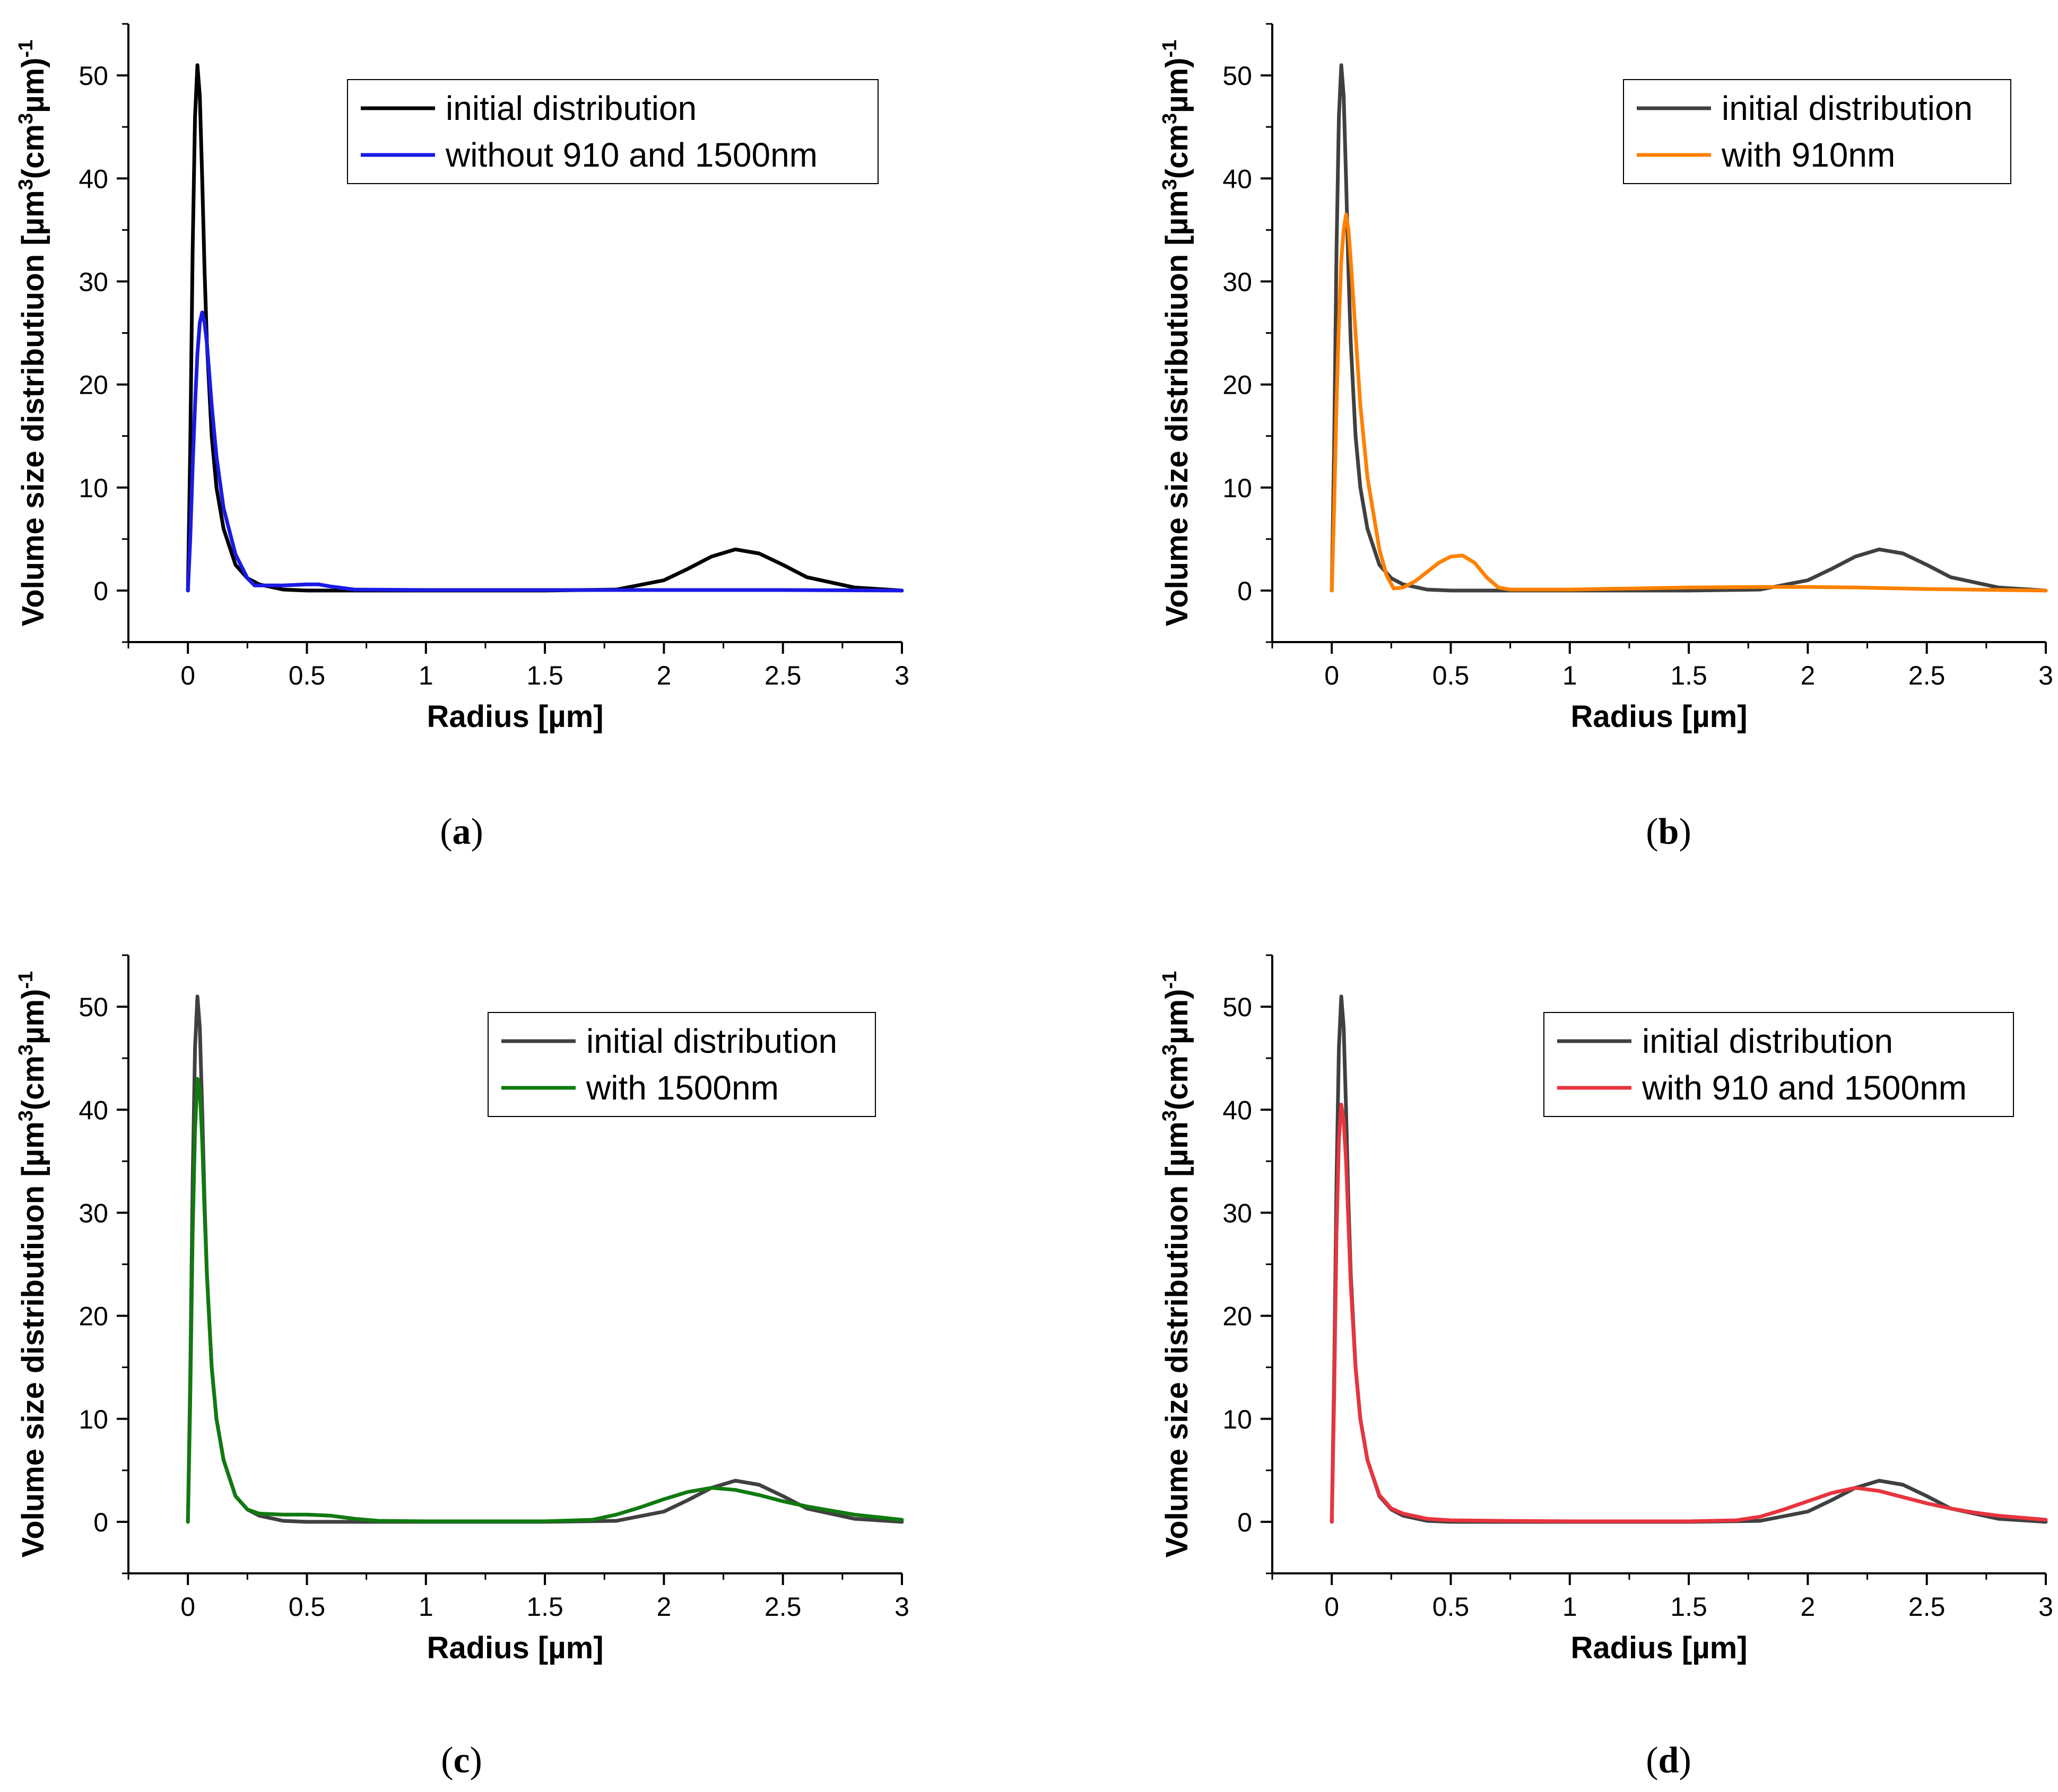  What do you see at coordinates (632, 155) in the screenshot?
I see `legend-label: without 910 and 1500nm` at bounding box center [632, 155].